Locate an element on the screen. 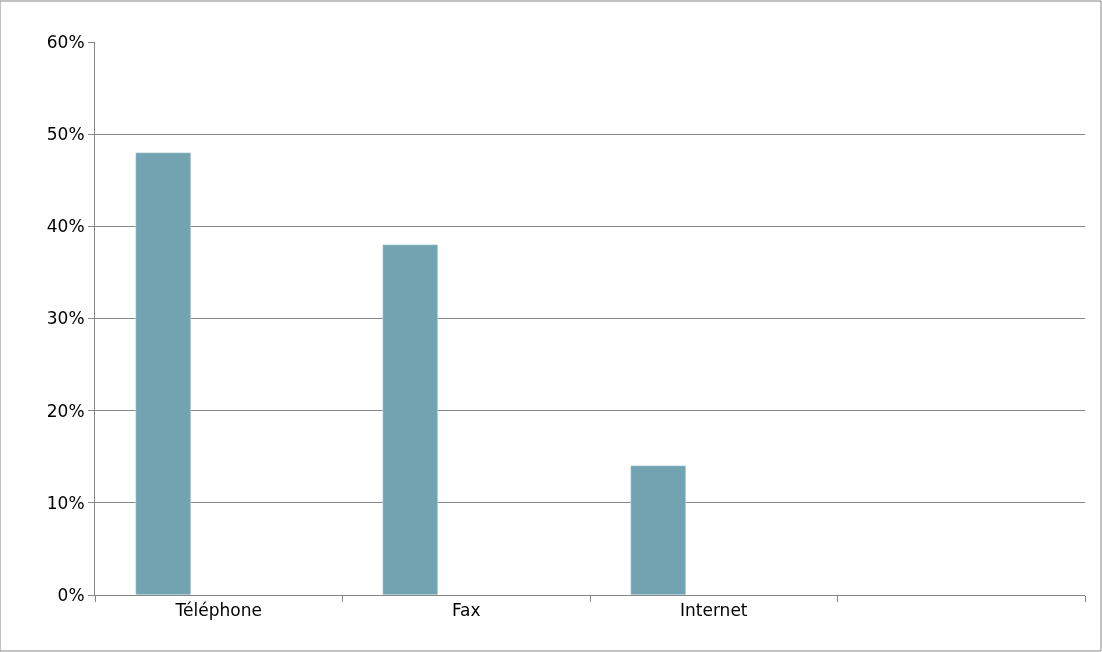 This screenshot has height=652, width=1102. x-tick-label: Fax is located at coordinates (466, 610).